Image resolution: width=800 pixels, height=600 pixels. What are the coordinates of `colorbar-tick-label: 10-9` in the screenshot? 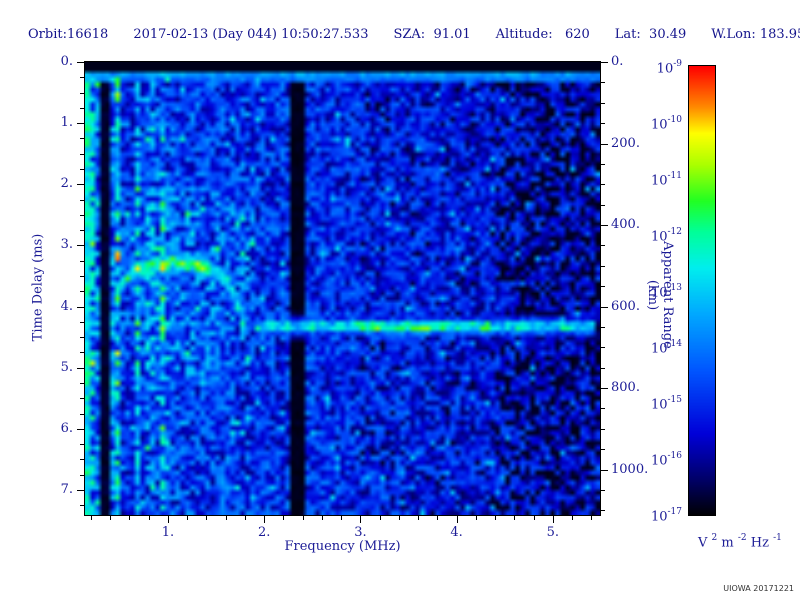 It's located at (669, 68).